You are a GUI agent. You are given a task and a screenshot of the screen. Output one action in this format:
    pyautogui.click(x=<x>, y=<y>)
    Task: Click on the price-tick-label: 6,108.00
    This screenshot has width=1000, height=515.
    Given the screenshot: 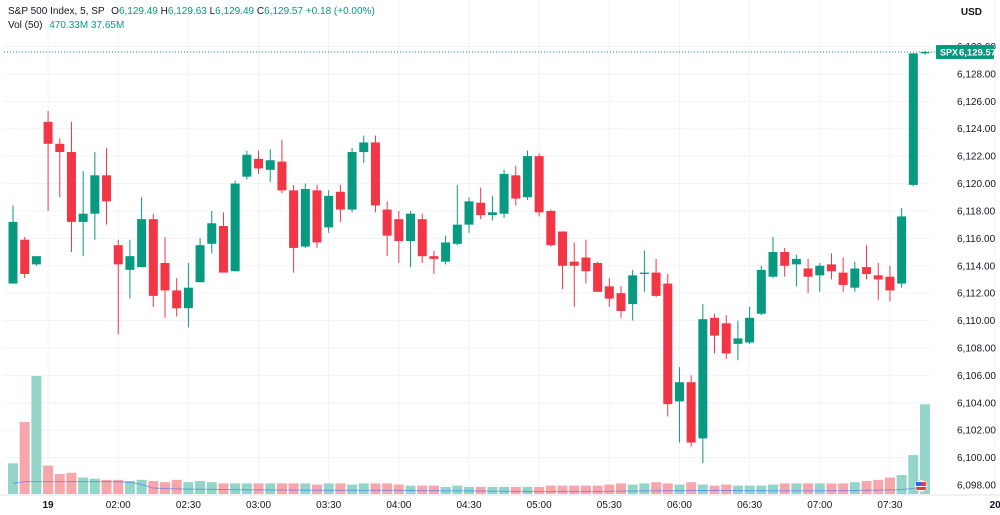 What is the action you would take?
    pyautogui.click(x=976, y=348)
    